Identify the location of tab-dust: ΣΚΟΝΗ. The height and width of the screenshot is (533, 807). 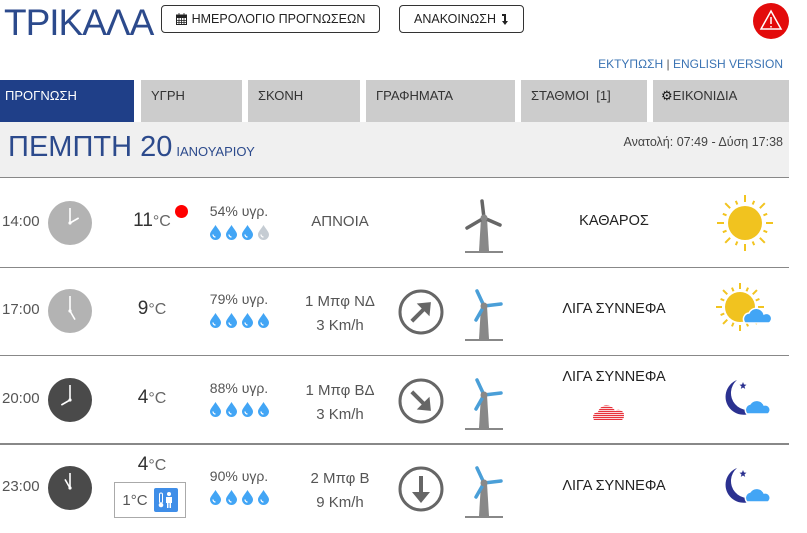
(304, 101).